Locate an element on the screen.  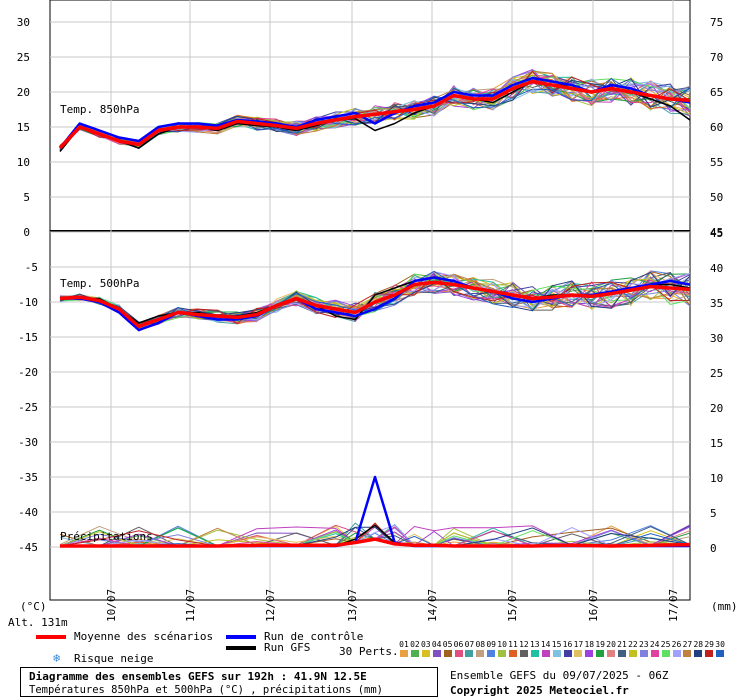
pert-number: 22 is located at coordinates (633, 644).